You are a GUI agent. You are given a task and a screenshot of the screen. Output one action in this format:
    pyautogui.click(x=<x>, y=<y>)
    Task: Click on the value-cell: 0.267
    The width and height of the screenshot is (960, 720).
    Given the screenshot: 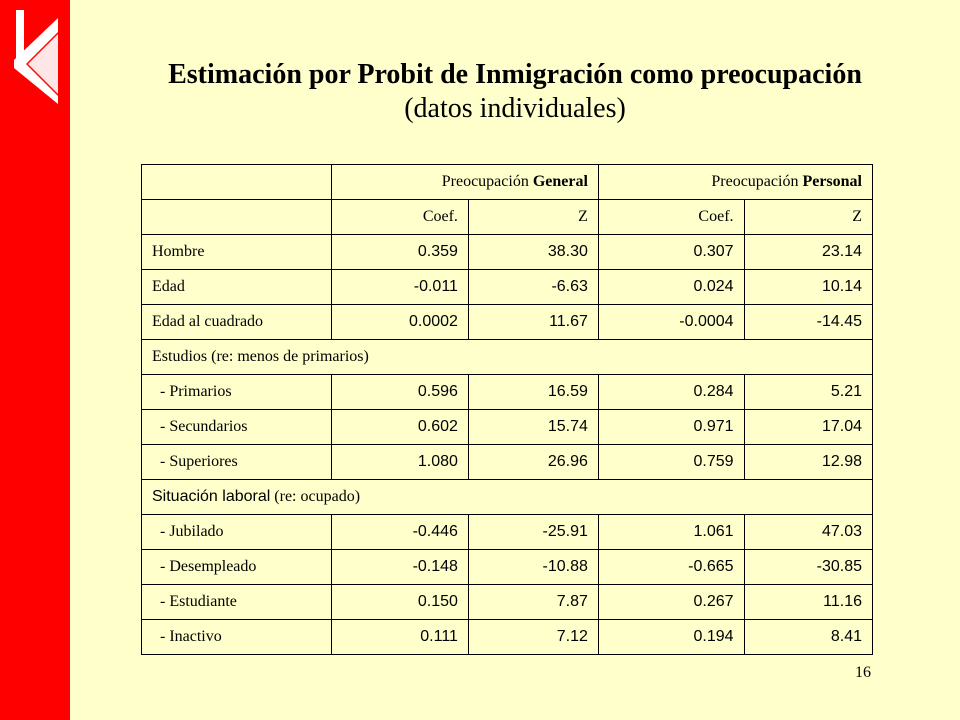 What is the action you would take?
    pyautogui.click(x=671, y=602)
    